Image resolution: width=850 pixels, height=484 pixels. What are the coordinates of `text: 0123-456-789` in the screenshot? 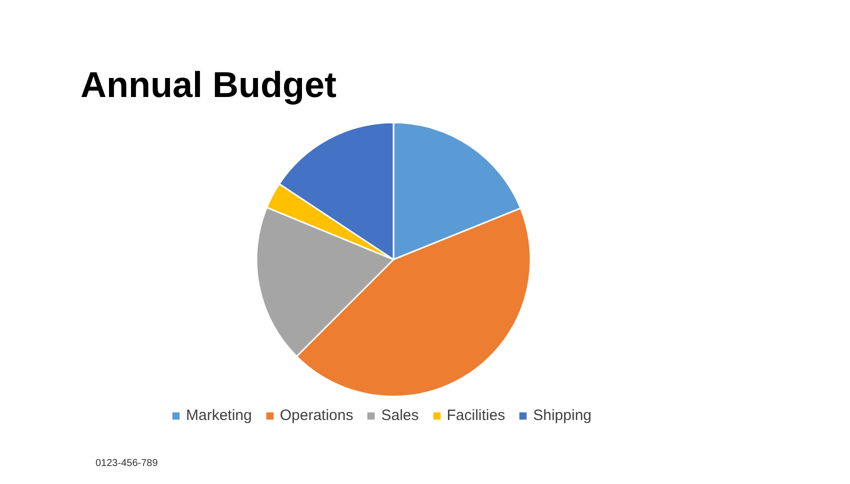 It's located at (127, 463).